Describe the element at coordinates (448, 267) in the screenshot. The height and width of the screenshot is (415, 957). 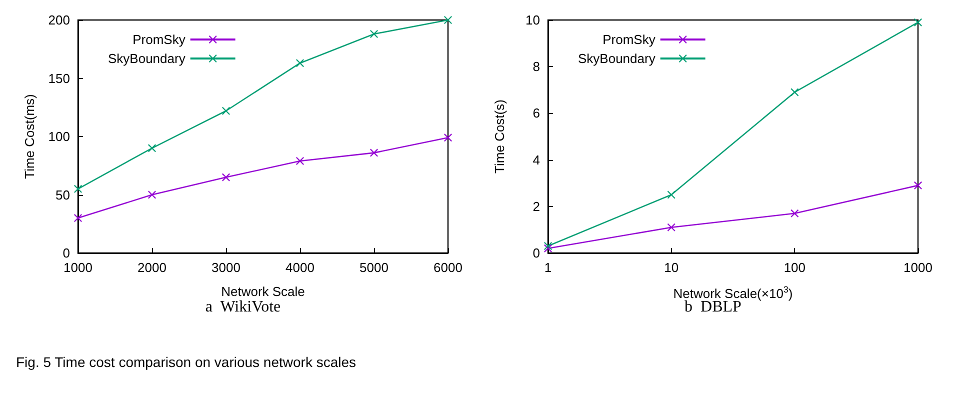
I see `x-tick-label: 6000` at that location.